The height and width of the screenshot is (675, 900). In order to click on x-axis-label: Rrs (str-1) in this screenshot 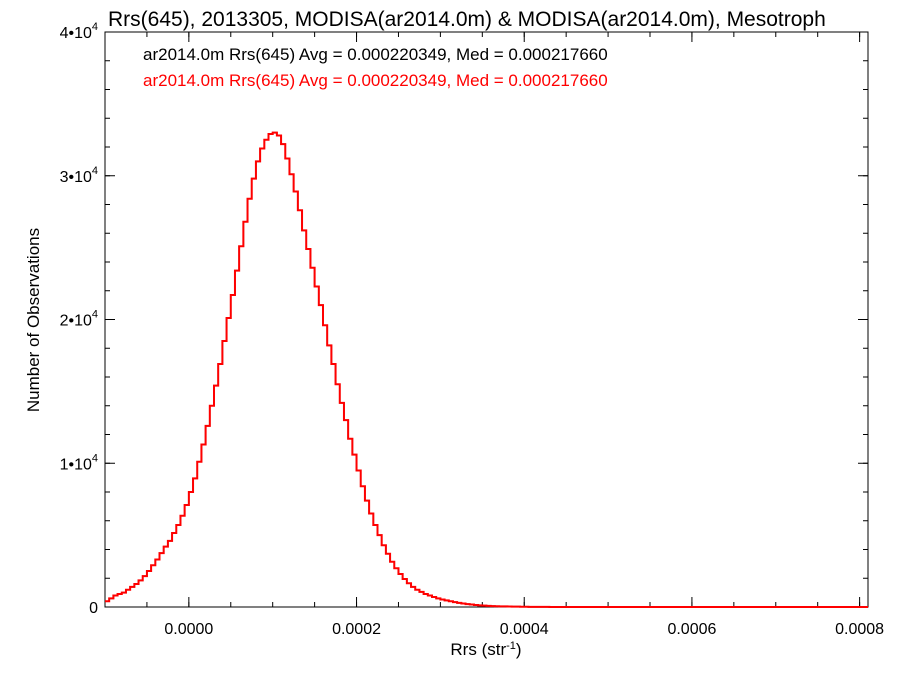, I will do `click(485, 649)`.